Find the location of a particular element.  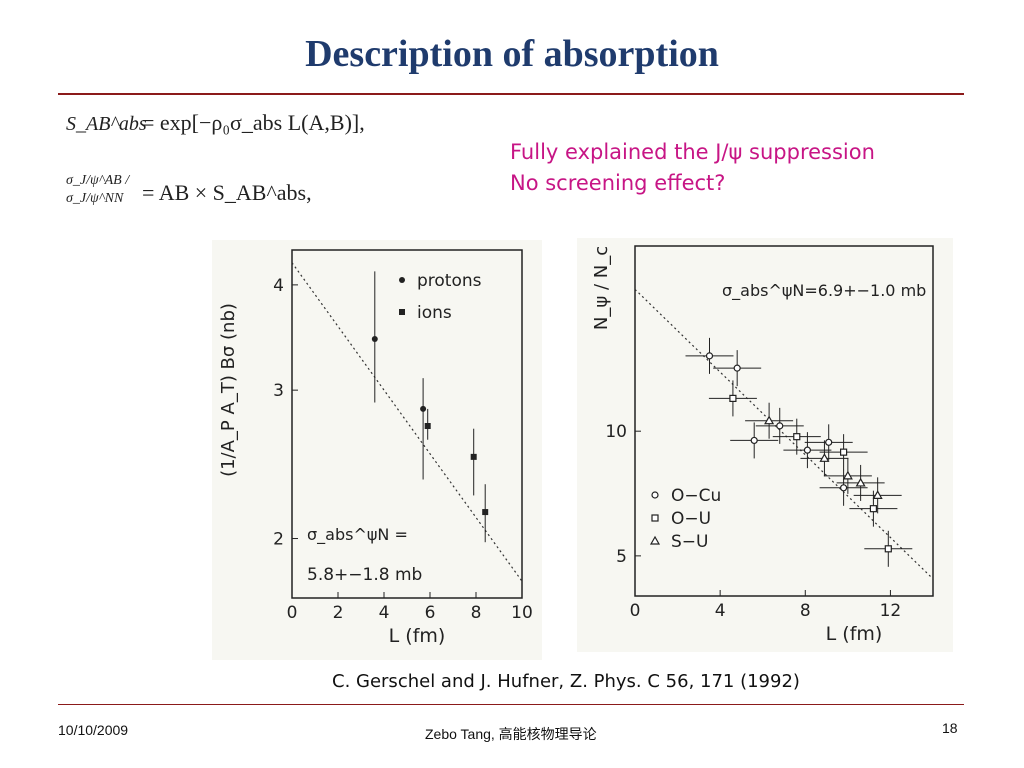

legend-label: O−U is located at coordinates (691, 519).